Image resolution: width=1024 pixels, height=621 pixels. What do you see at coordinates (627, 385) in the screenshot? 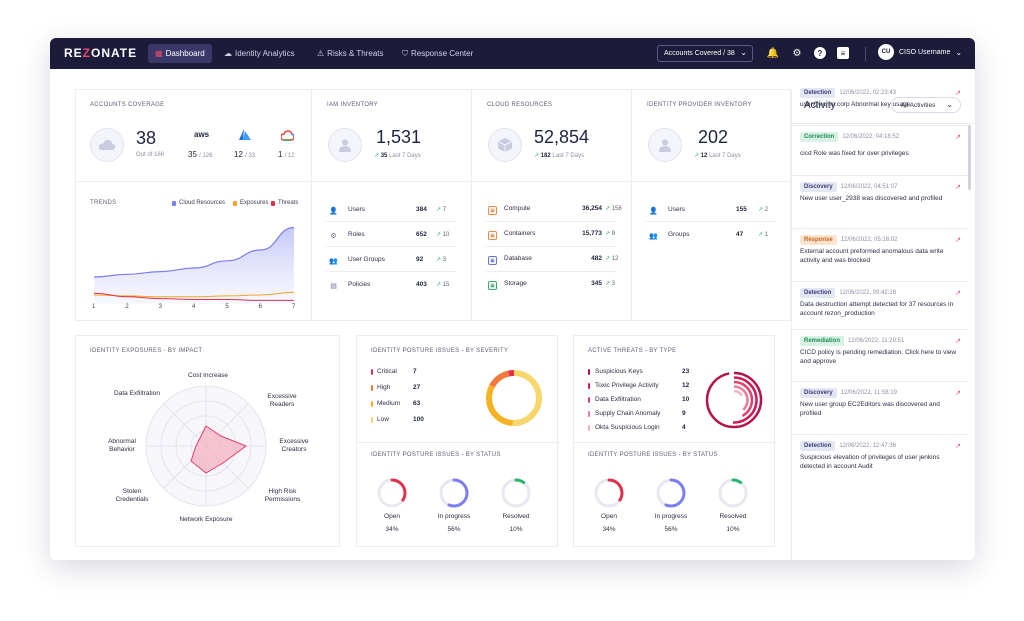
I see `threat-label: Toxic Privilege Activity` at bounding box center [627, 385].